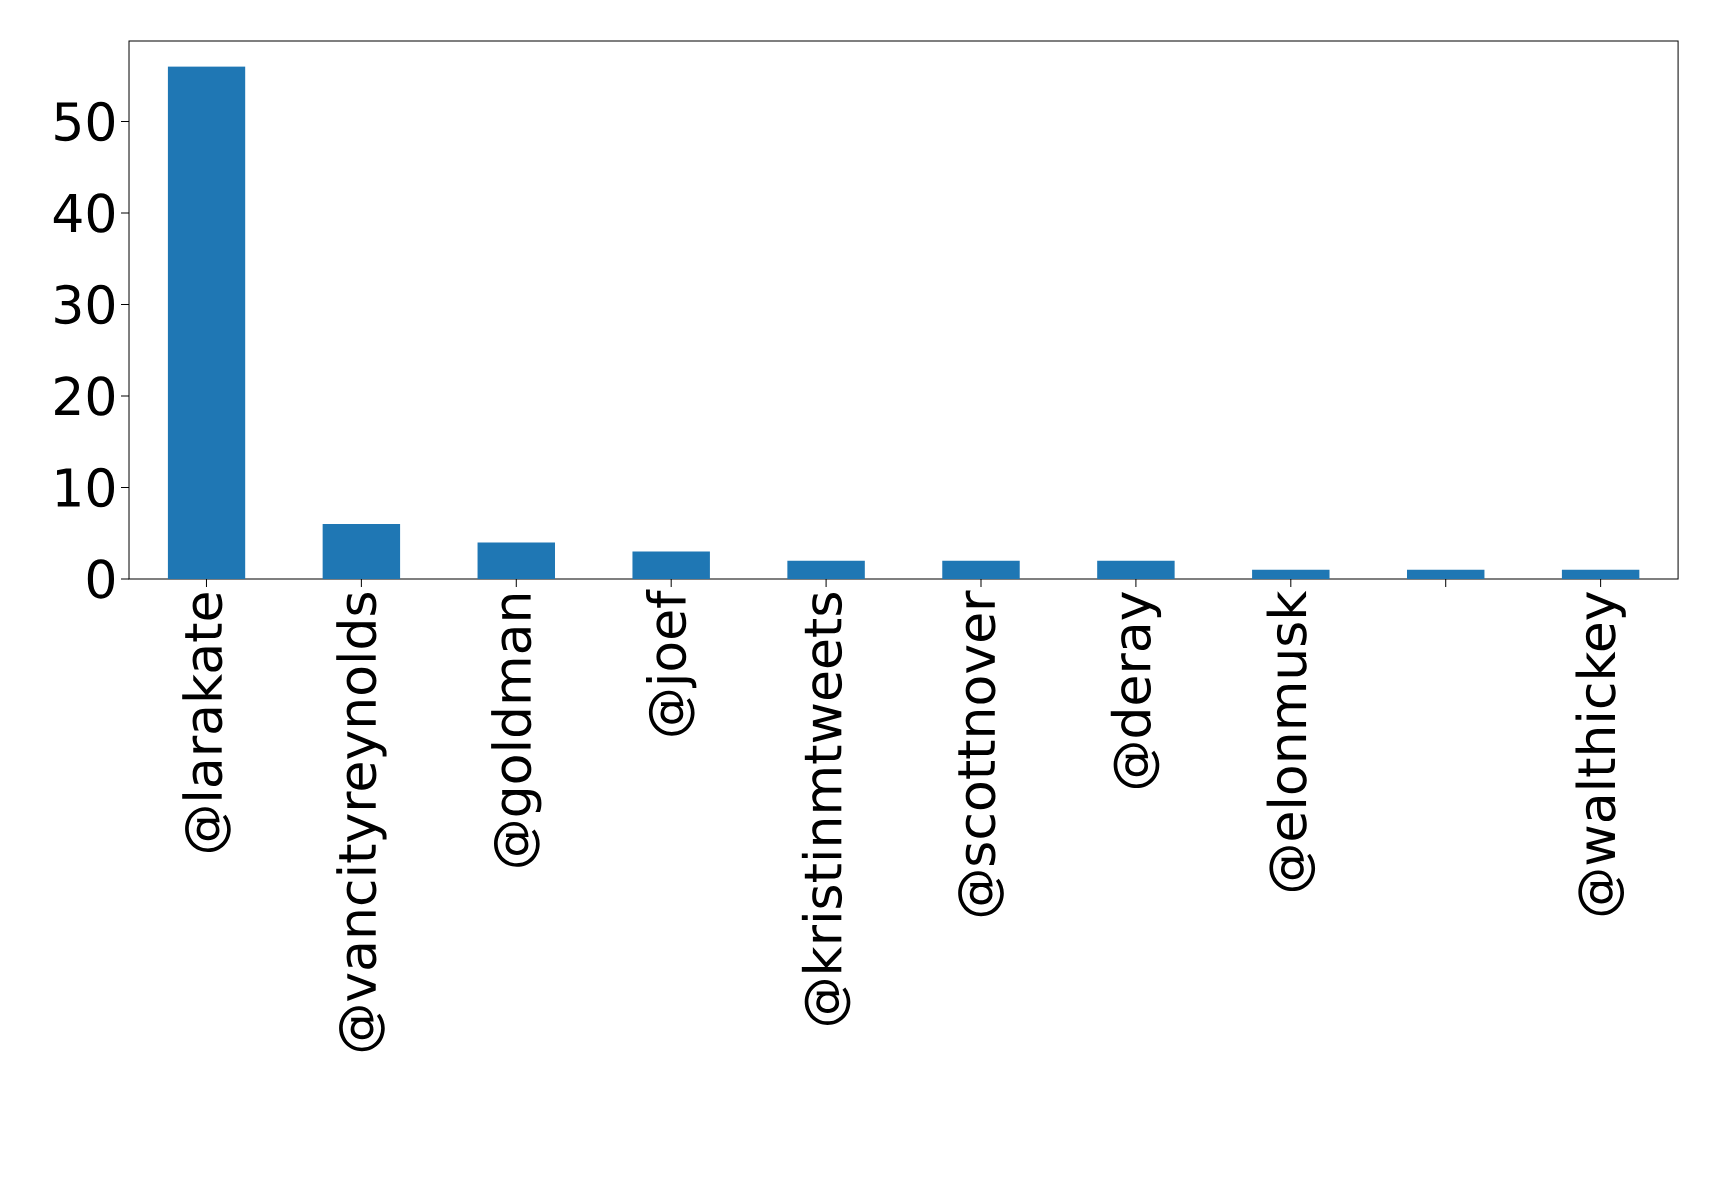  What do you see at coordinates (361, 822) in the screenshot?
I see `x-tick-label: @vancityreynolds` at bounding box center [361, 822].